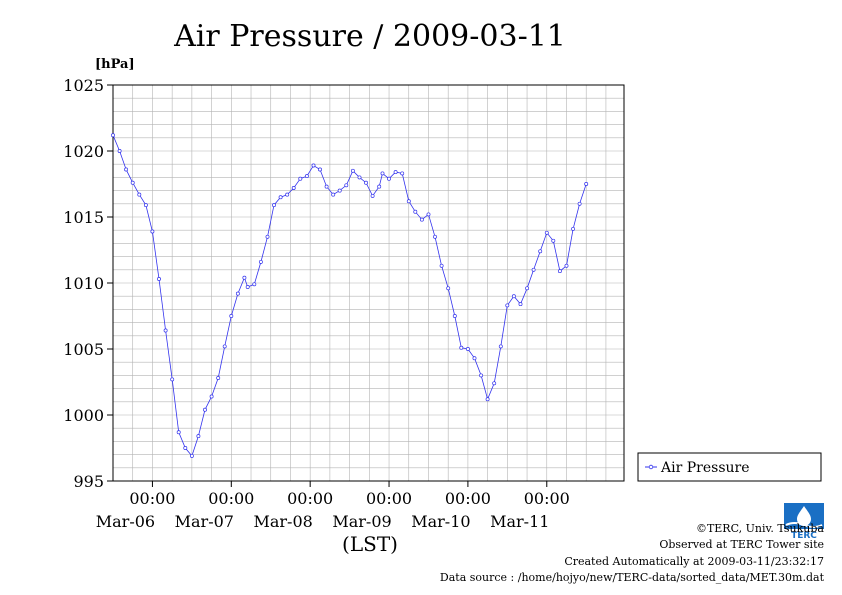 The height and width of the screenshot is (595, 842). What do you see at coordinates (125, 521) in the screenshot?
I see `x-date-label: Mar-06` at bounding box center [125, 521].